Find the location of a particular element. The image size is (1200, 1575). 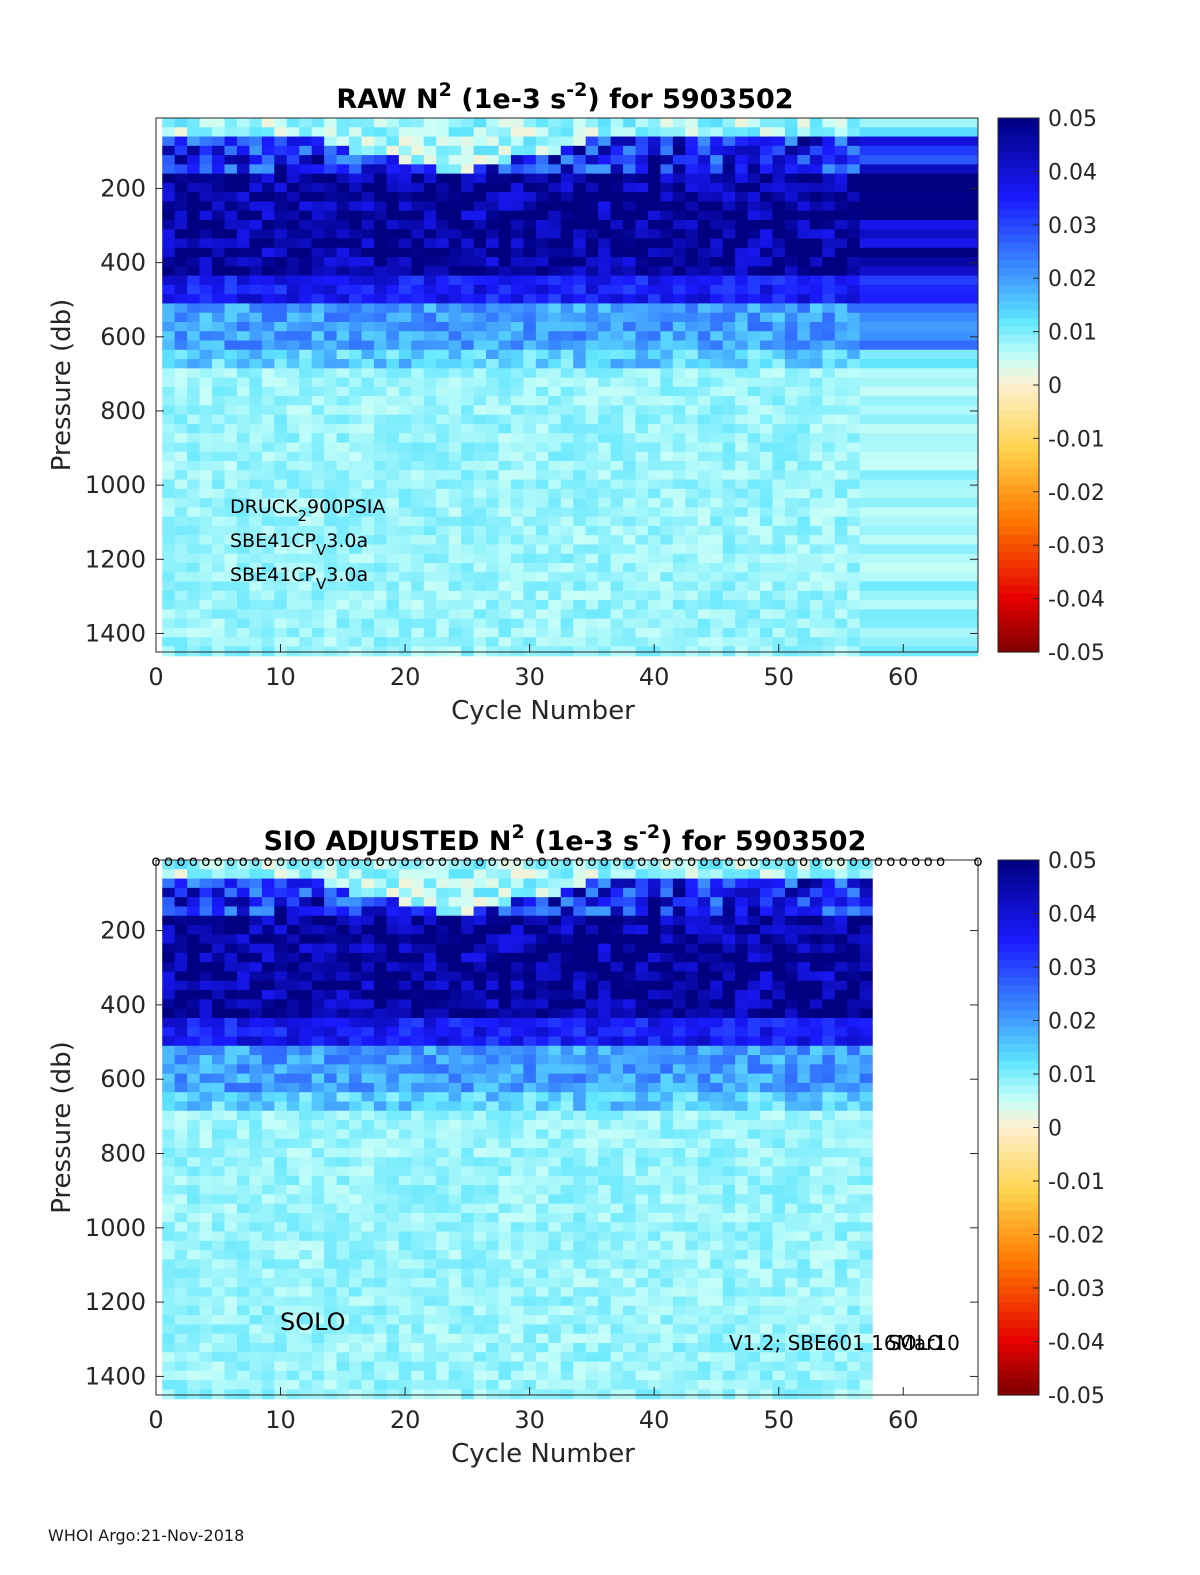

colorbar-swatch is located at coordinates (1018, 289).